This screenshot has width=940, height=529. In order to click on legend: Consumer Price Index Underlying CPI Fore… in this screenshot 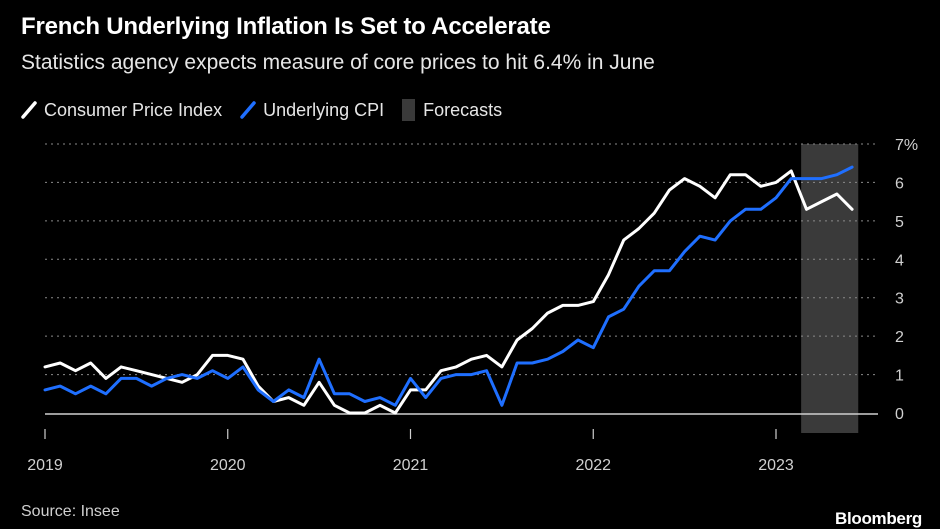, I will do `click(270, 110)`.